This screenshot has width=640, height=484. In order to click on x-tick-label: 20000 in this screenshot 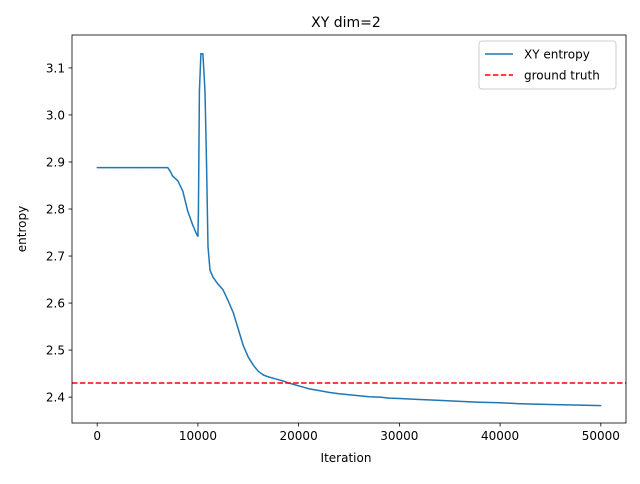, I will do `click(299, 436)`.